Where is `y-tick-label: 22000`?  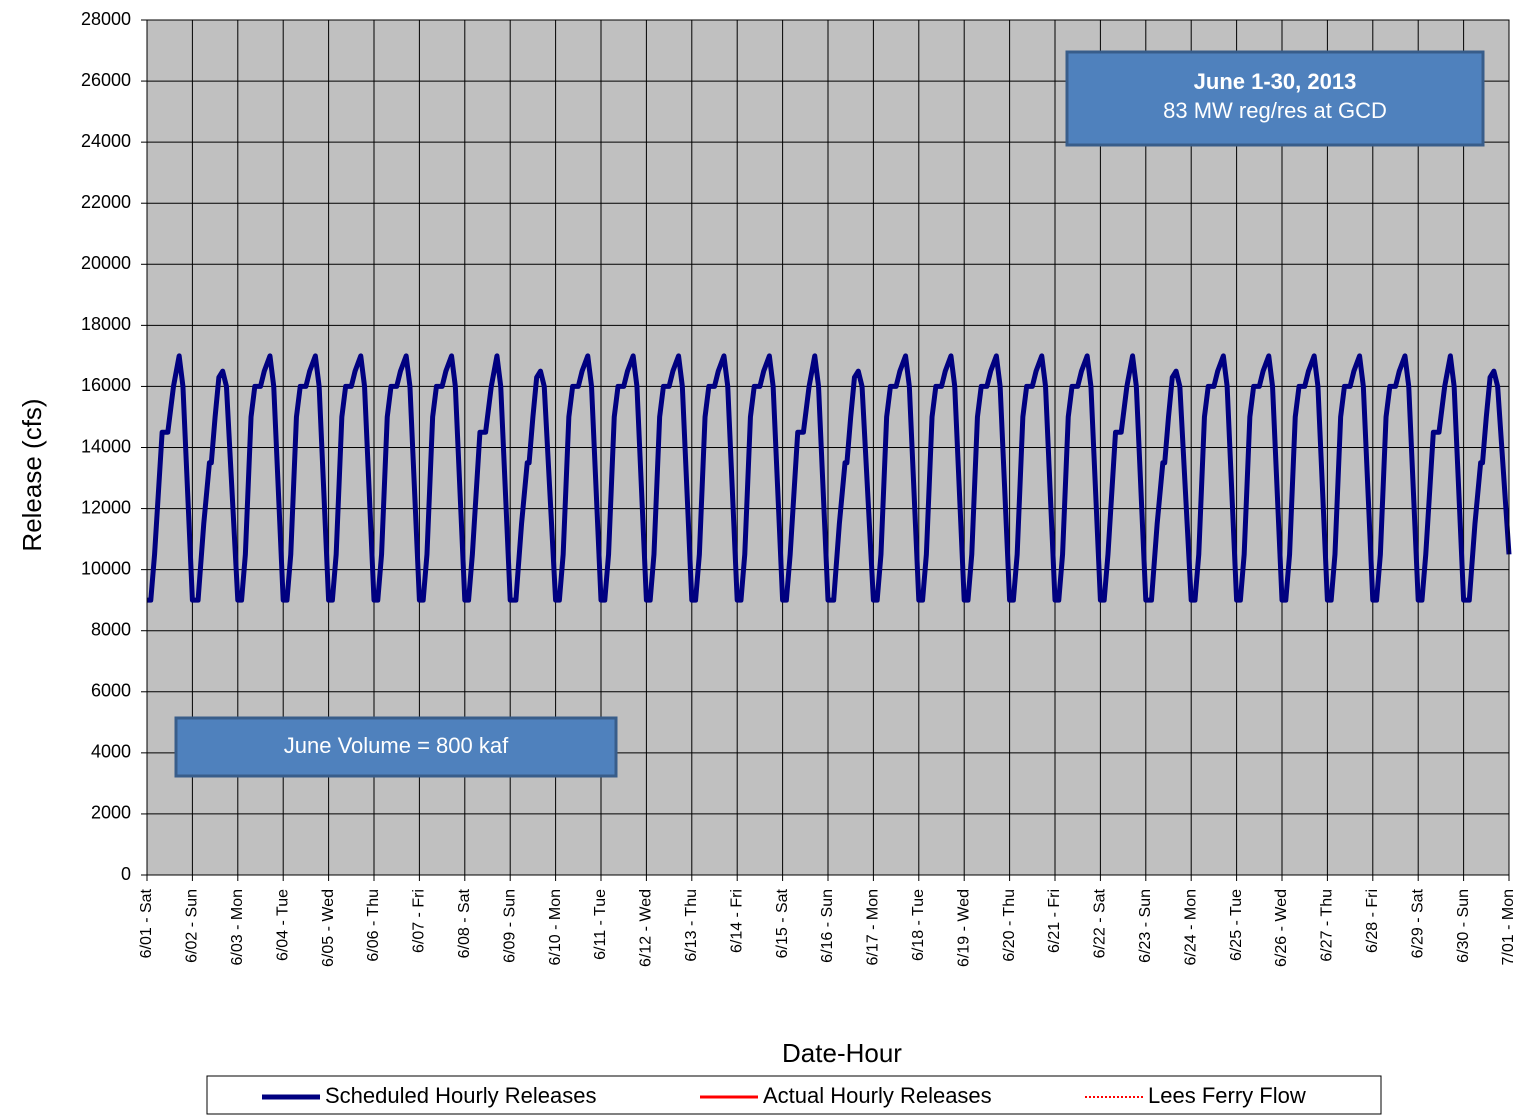 y-tick-label: 22000 is located at coordinates (106, 202).